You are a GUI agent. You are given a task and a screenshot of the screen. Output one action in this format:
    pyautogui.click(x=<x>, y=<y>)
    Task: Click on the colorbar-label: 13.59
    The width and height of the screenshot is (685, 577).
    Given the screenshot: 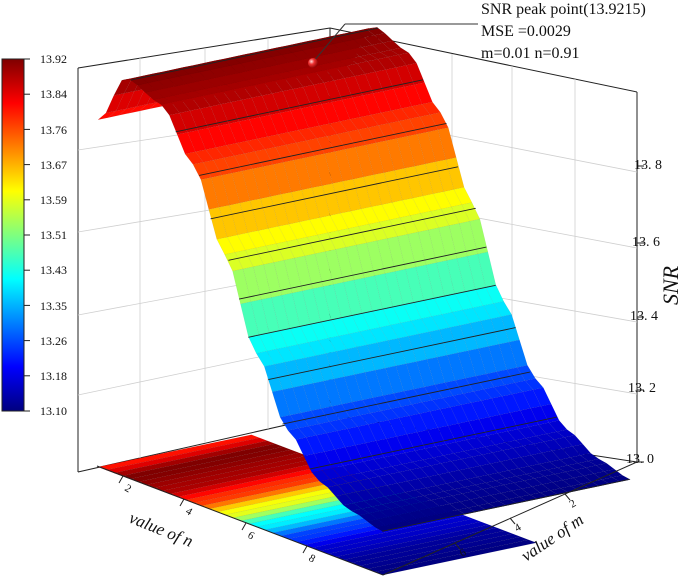 What is the action you would take?
    pyautogui.click(x=53, y=200)
    